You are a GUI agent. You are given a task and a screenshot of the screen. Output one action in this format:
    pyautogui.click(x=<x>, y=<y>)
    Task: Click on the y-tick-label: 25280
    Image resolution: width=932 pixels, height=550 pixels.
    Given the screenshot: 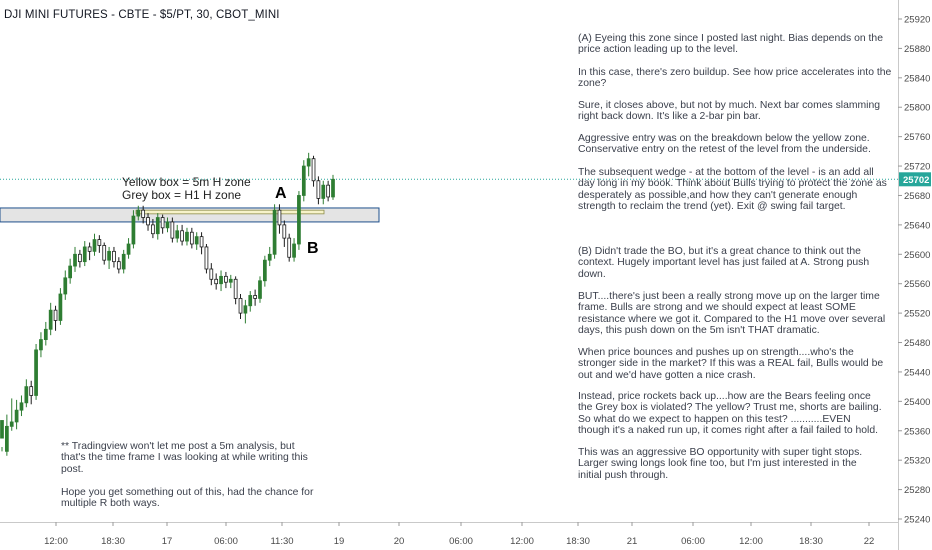 What is the action you would take?
    pyautogui.click(x=917, y=490)
    